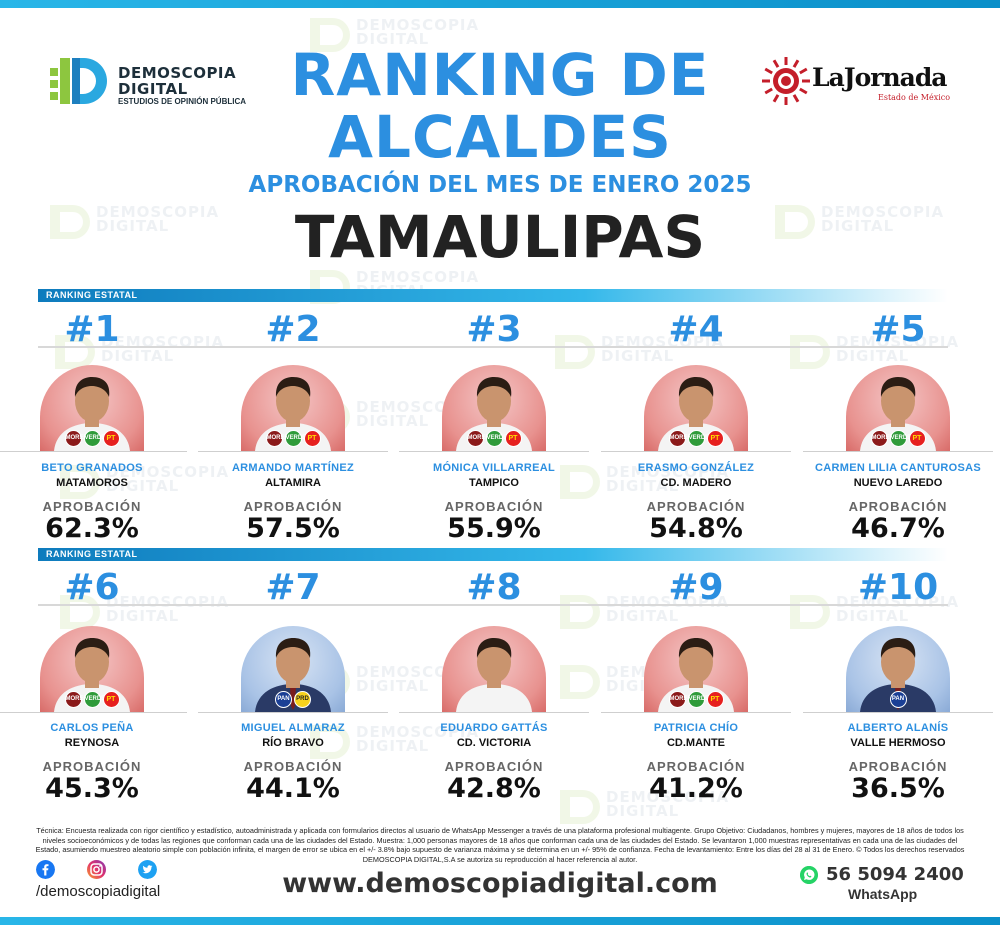  Describe the element at coordinates (177, 73) in the screenshot. I see `brand-name-line1: DEMOSCOPIA` at that location.